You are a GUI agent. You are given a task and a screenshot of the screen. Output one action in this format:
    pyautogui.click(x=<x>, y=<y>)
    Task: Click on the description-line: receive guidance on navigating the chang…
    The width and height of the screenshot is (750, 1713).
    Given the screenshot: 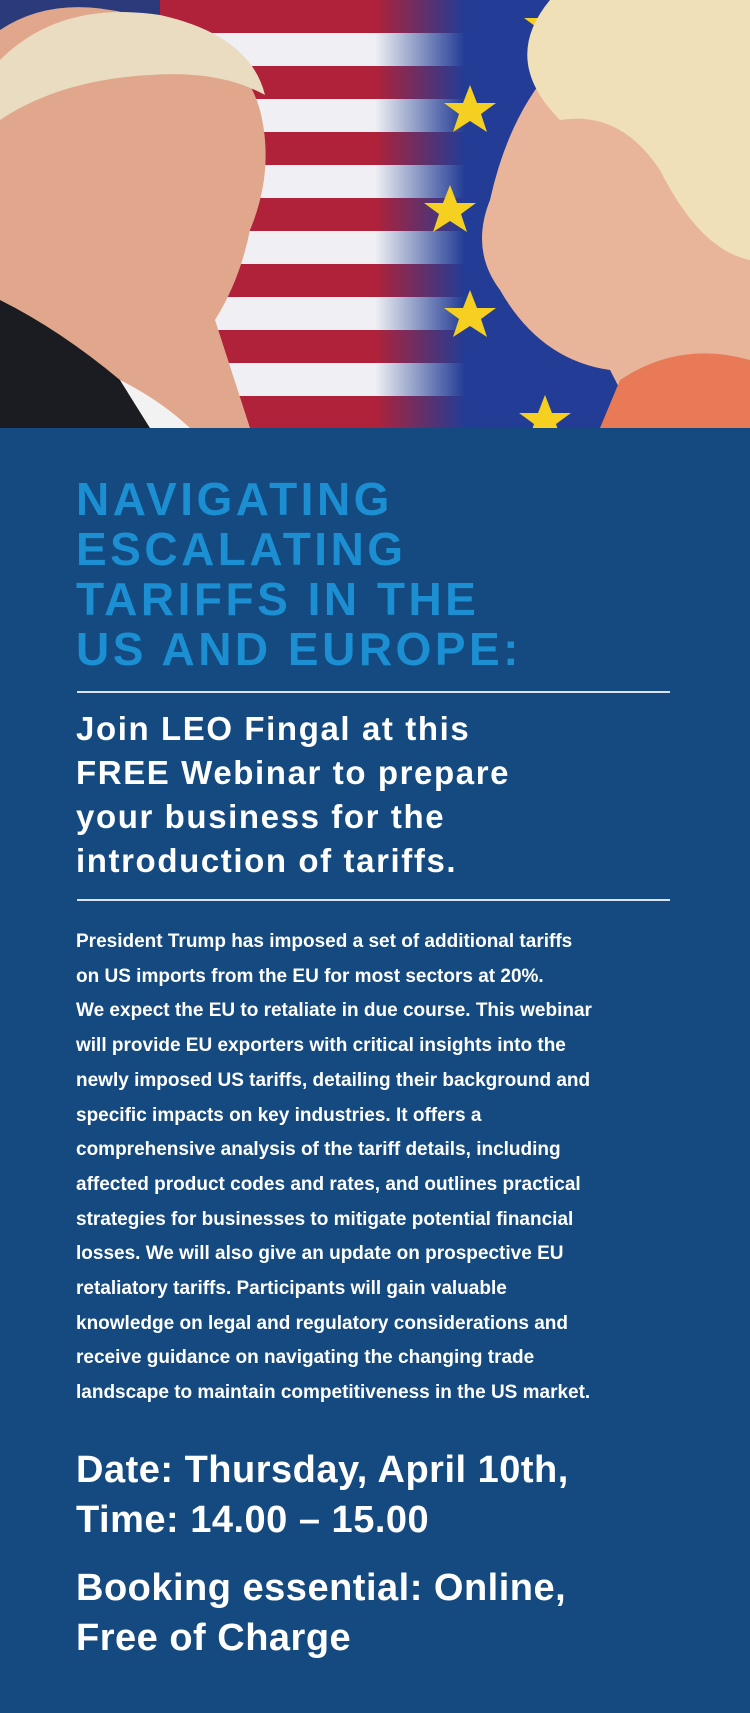 What is the action you would take?
    pyautogui.click(x=305, y=1358)
    